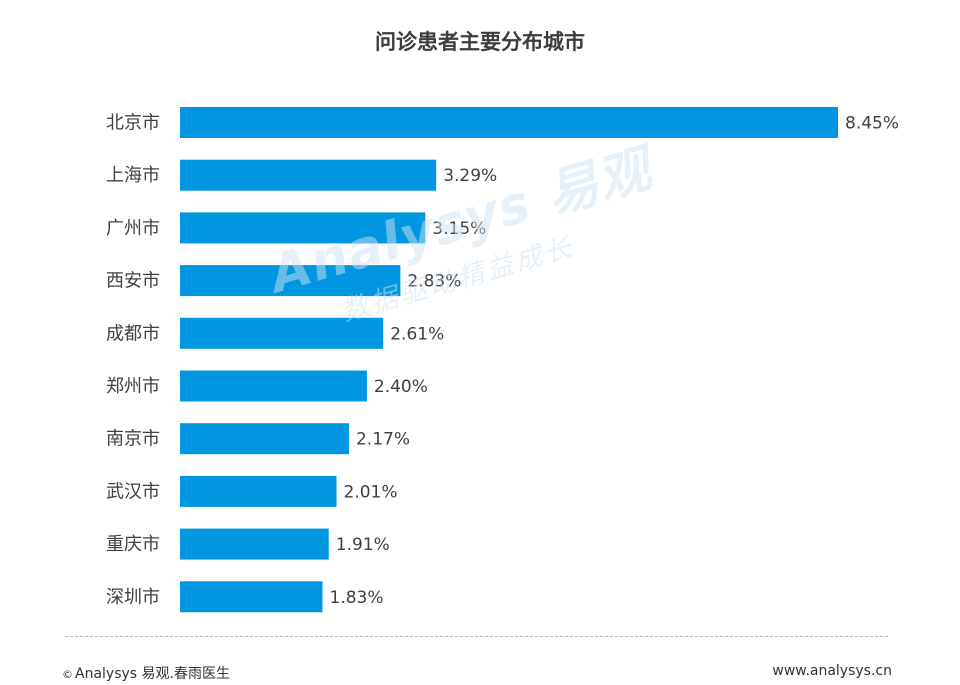 The width and height of the screenshot is (960, 685). I want to click on chart-title: 问诊患者主要分布城市, so click(480, 42).